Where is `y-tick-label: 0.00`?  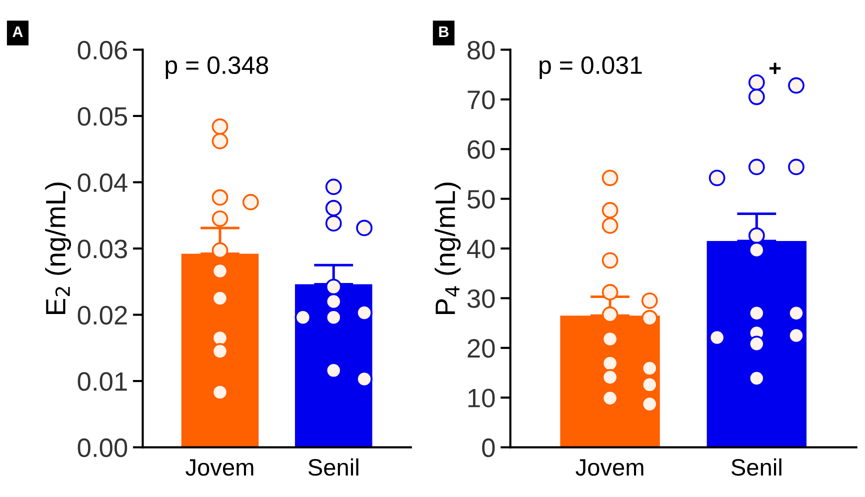
y-tick-label: 0.00 is located at coordinates (103, 448).